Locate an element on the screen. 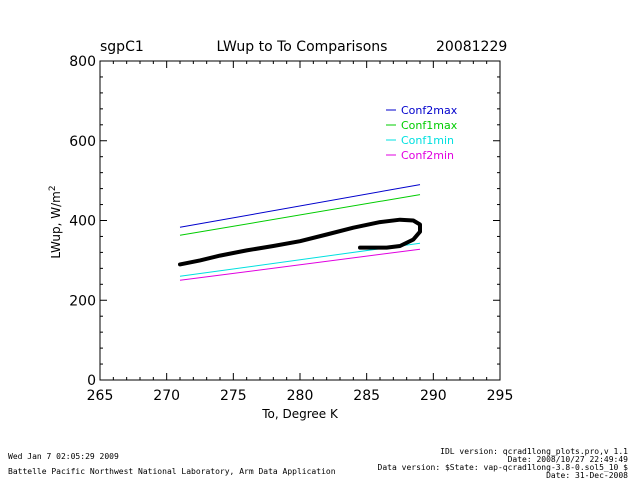 This screenshot has height=480, width=640. y-tick-labels: 0 200 400 600 800 is located at coordinates (82, 221).